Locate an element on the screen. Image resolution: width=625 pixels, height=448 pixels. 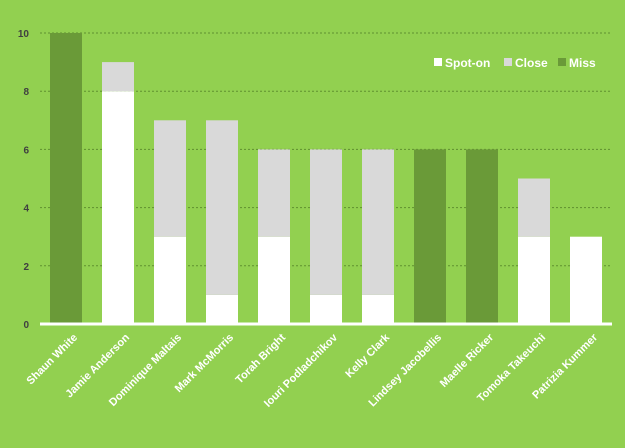
legend-label: Miss is located at coordinates (582, 63).